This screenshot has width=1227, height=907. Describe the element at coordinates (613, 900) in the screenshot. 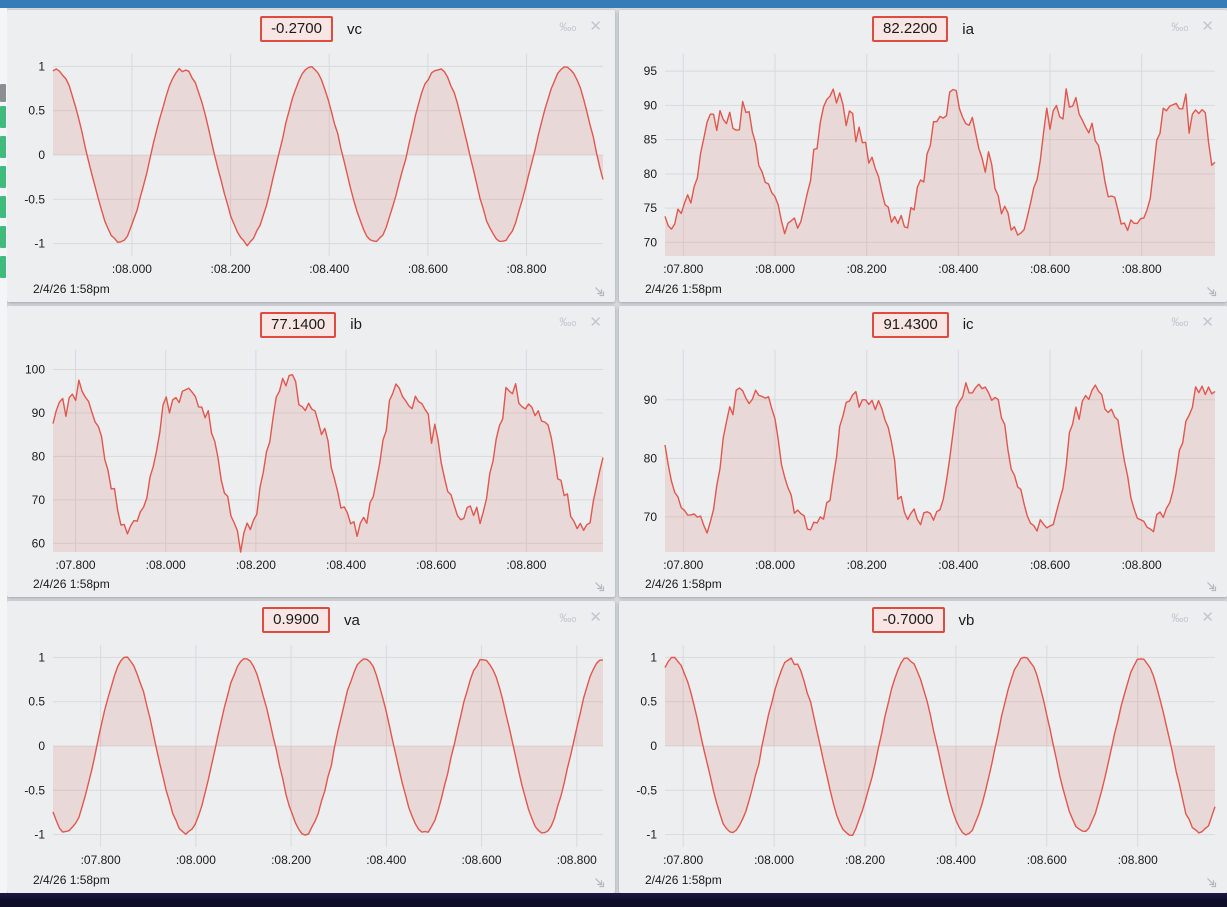

I see `bottom-taskbar` at that location.